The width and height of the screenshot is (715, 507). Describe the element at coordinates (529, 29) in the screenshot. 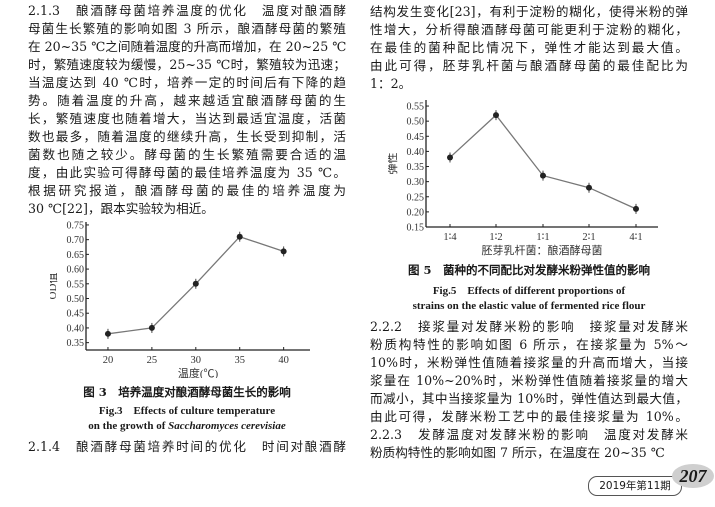

I see `text-line: 性增大，分析得酿酒酵母菌可能更利于淀粉的糊化，` at that location.